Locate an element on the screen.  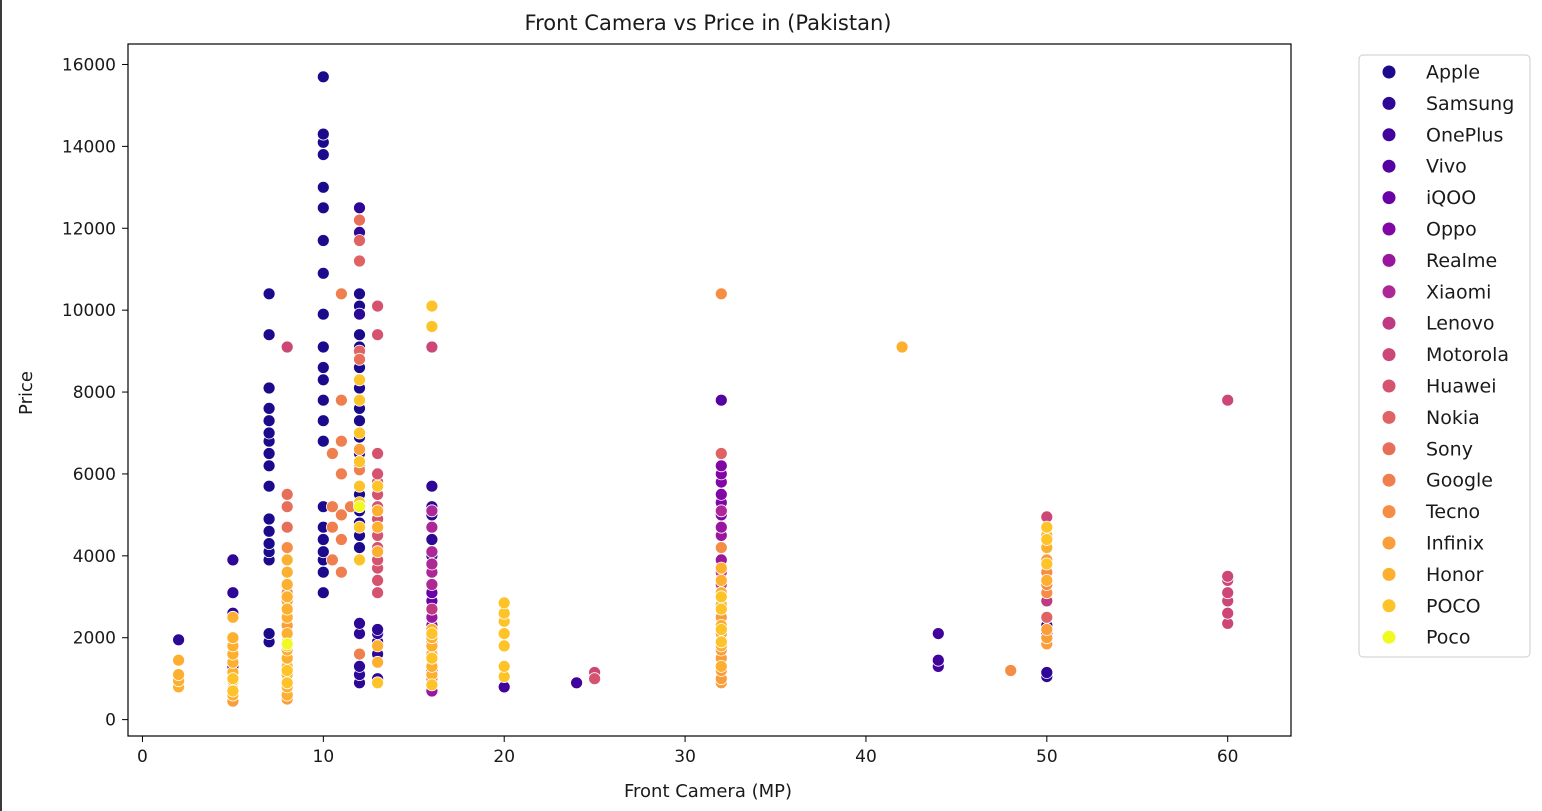
data-point-lenovo is located at coordinates (432, 609).